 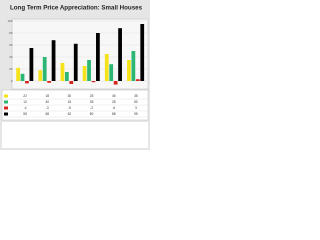 What do you see at coordinates (12, 81) in the screenshot?
I see `y-tick-label: 0` at bounding box center [12, 81].